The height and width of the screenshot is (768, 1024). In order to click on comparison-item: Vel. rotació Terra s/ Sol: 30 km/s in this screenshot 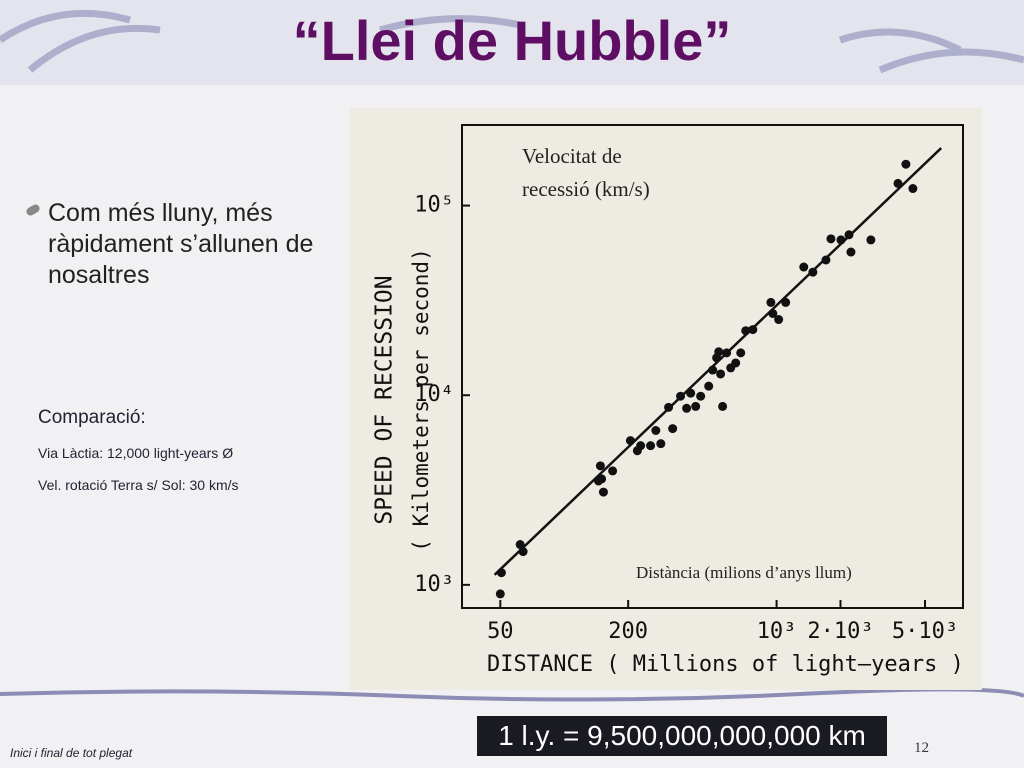, I will do `click(138, 485)`.